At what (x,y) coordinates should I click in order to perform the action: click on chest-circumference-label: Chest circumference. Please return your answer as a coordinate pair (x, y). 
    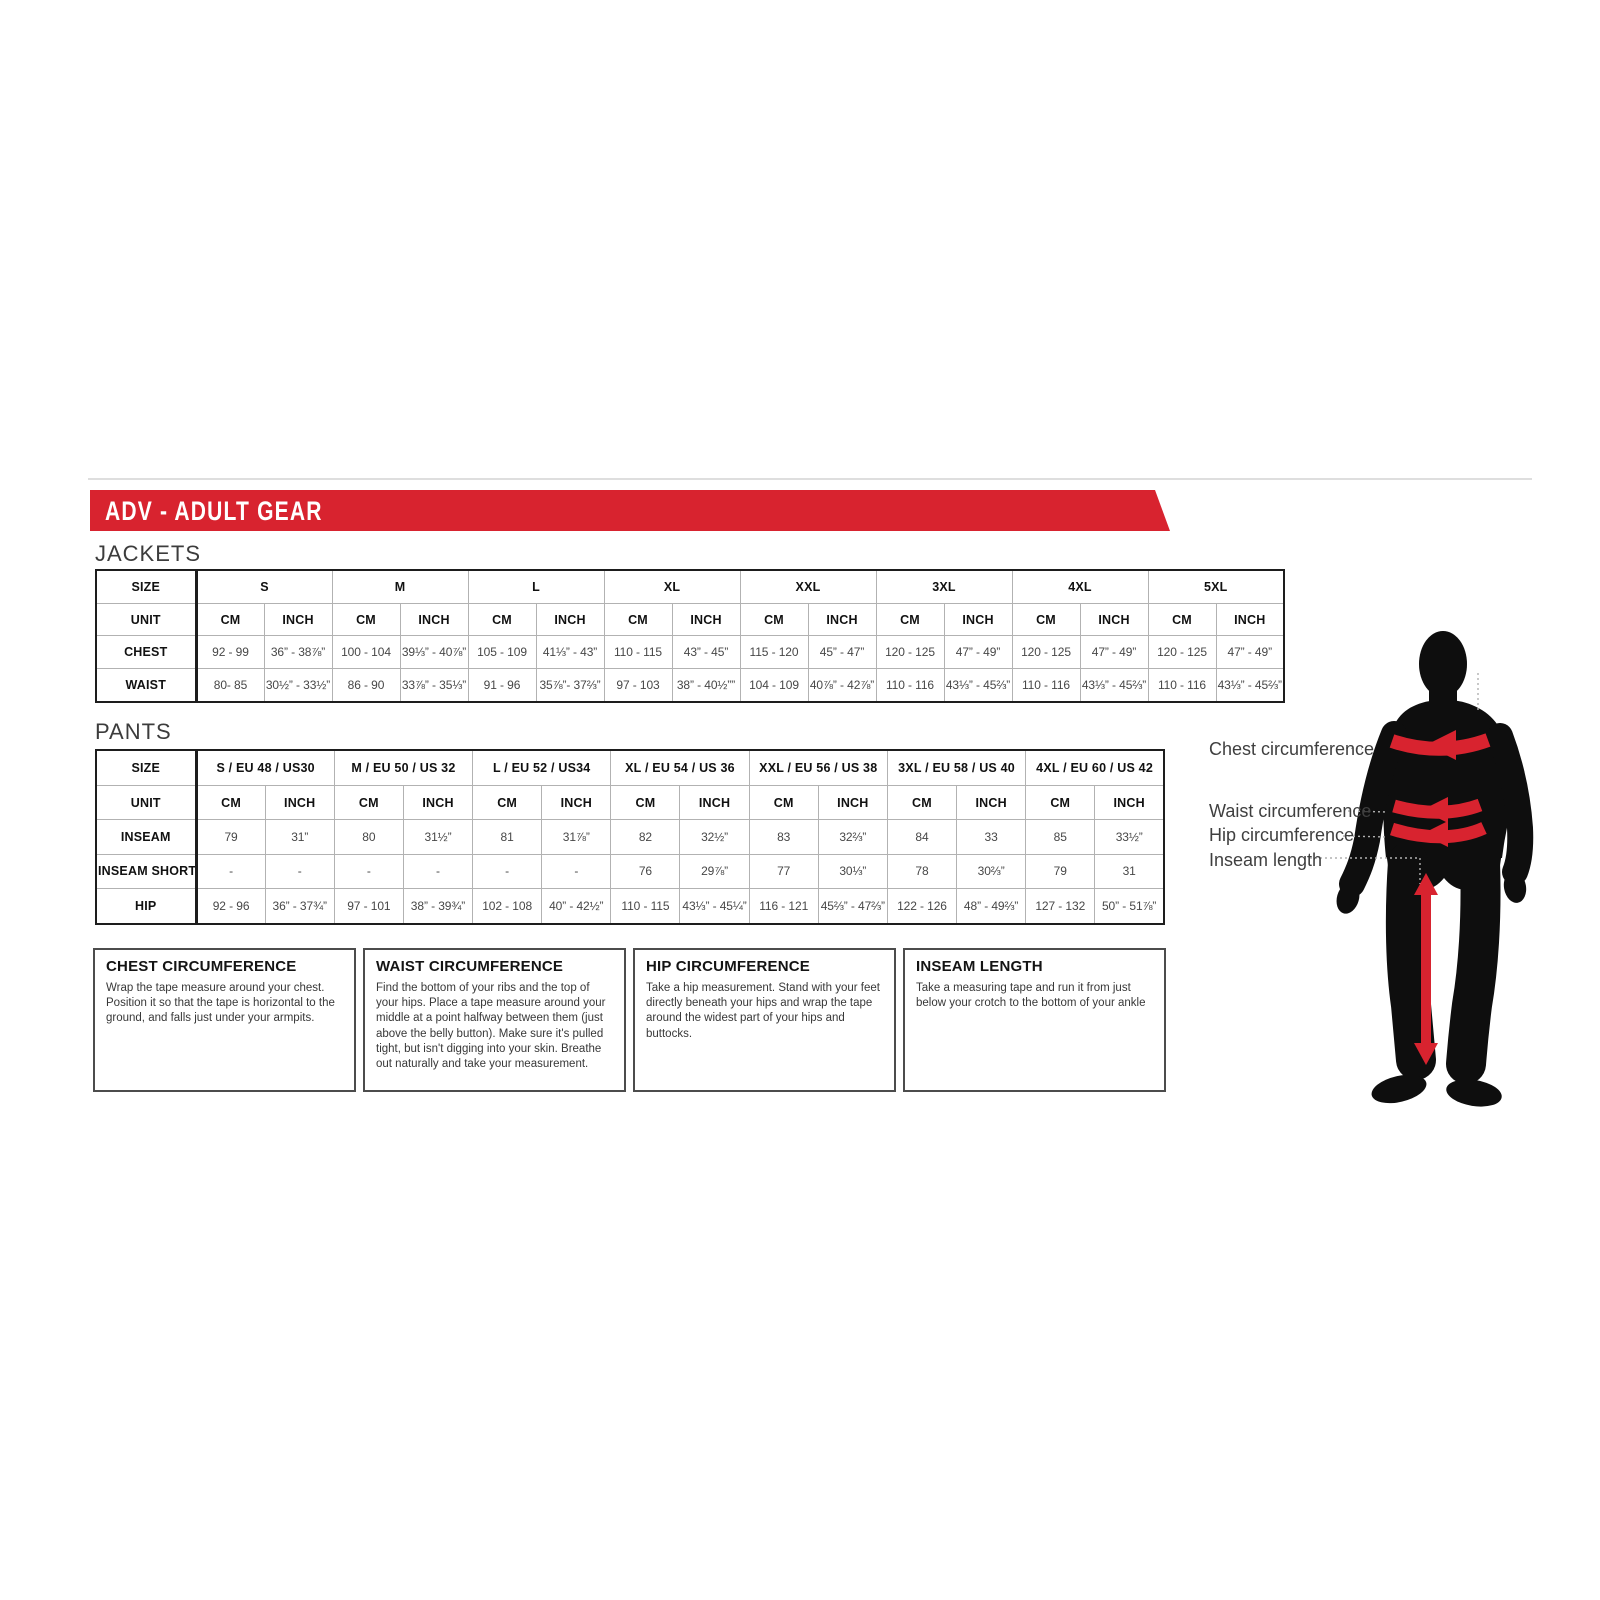
    Looking at the image, I should click on (1292, 749).